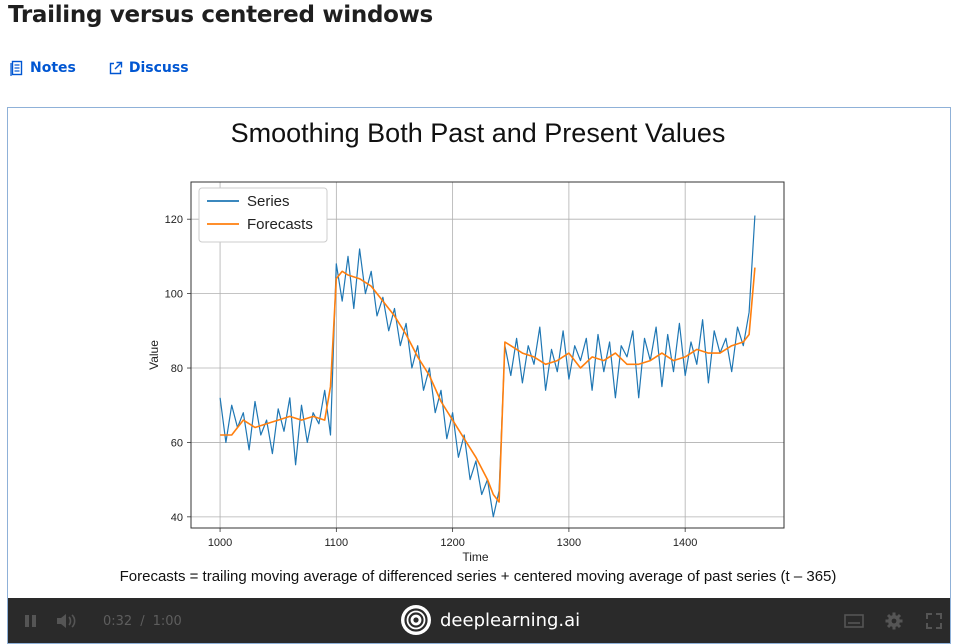 The image size is (954, 644). What do you see at coordinates (99, 68) in the screenshot?
I see `content-tabs: Notes Discuss` at bounding box center [99, 68].